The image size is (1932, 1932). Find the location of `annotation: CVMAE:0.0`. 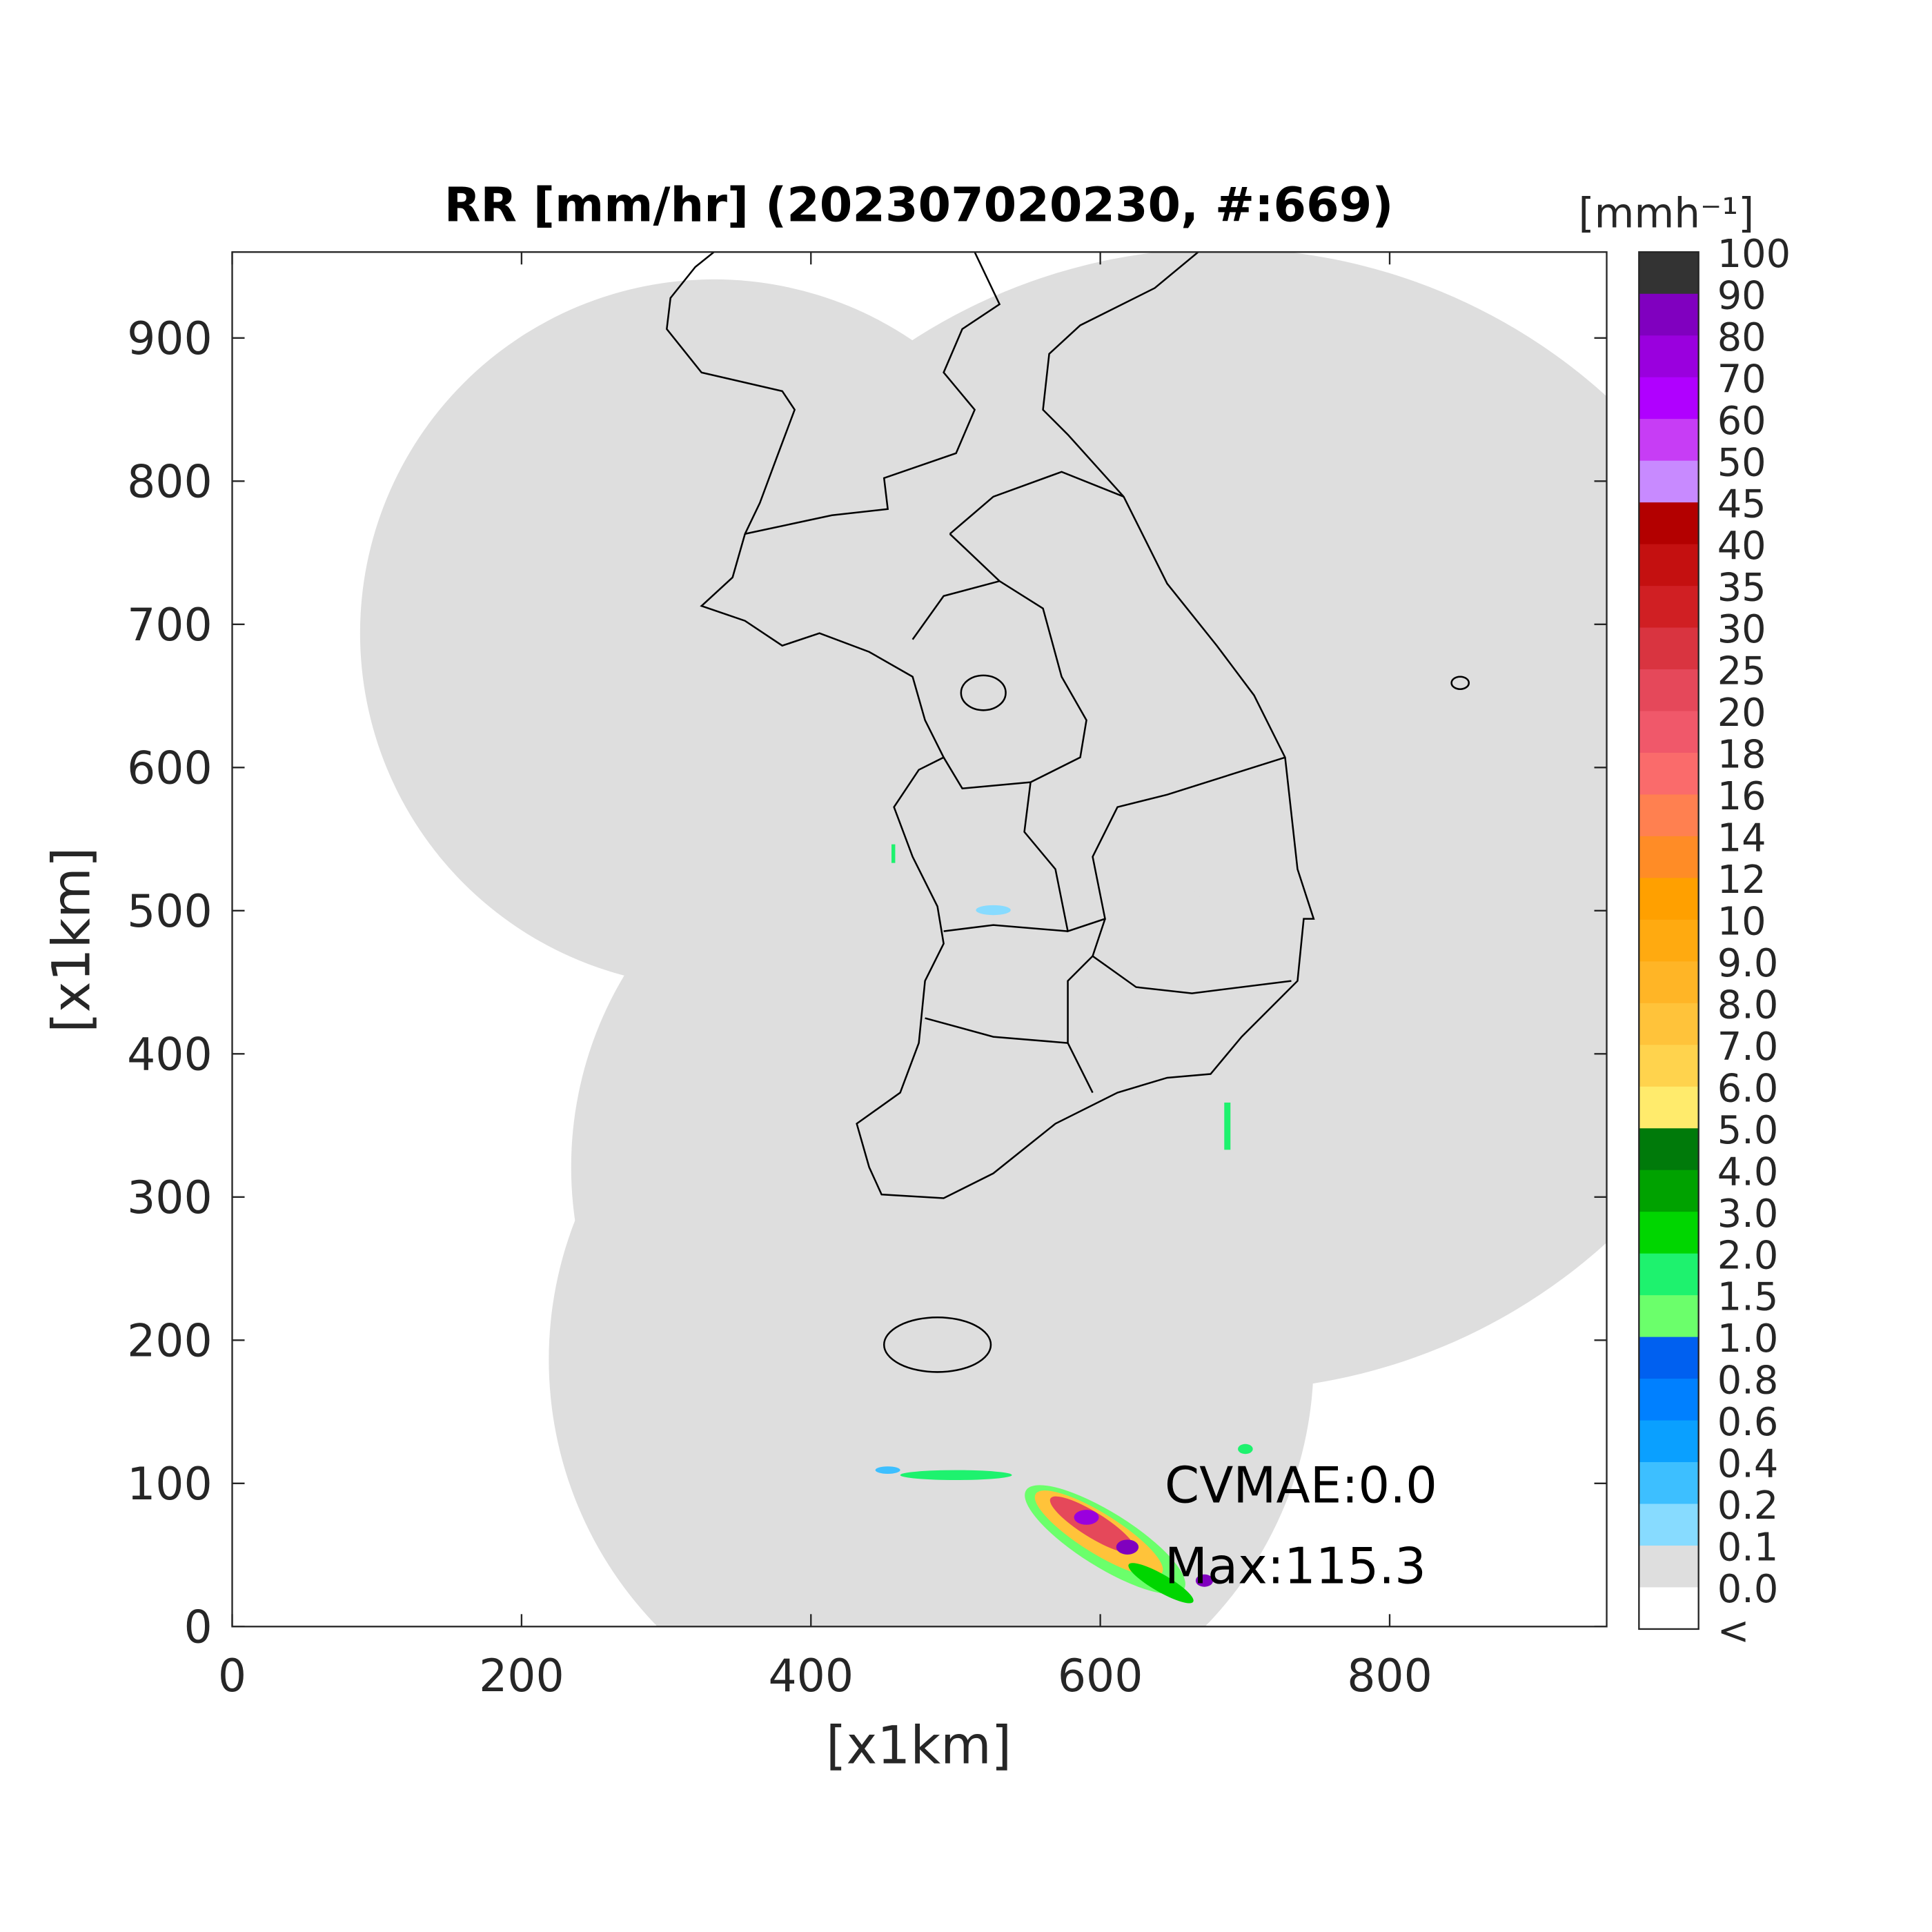

annotation: CVMAE:0.0 is located at coordinates (1301, 1485).